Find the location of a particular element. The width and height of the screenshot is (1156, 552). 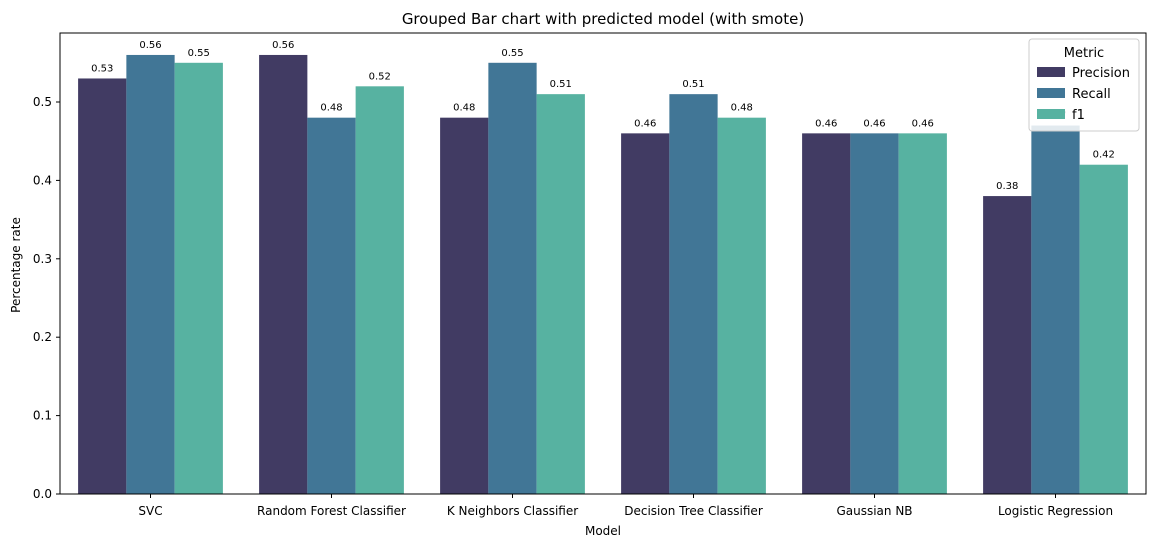

y-tick-label: 0.0 is located at coordinates (42, 494).